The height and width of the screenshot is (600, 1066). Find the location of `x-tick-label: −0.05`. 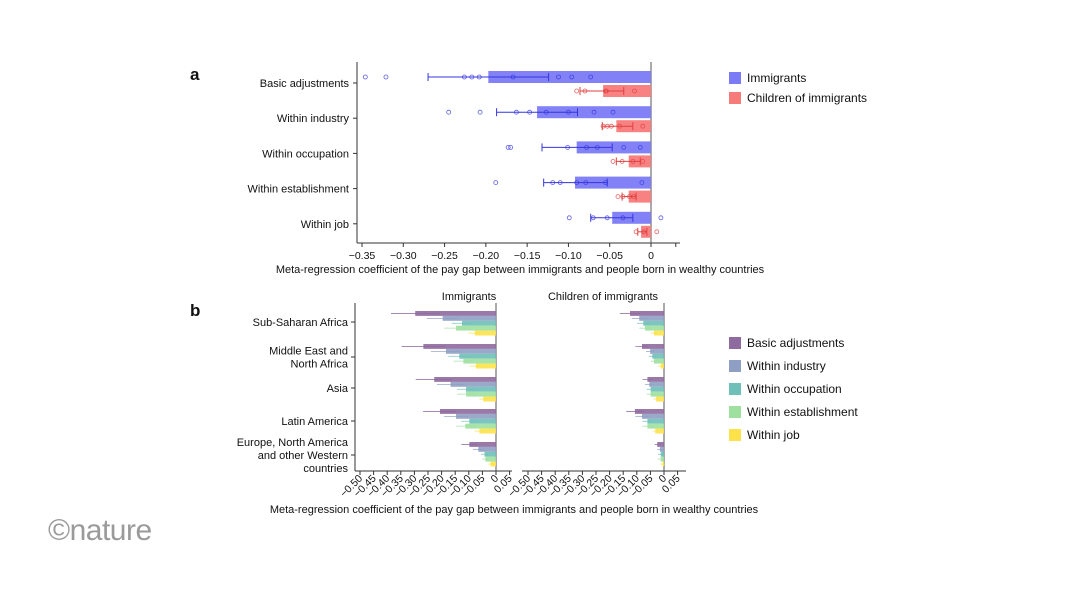

x-tick-label: −0.05 is located at coordinates (609, 256).